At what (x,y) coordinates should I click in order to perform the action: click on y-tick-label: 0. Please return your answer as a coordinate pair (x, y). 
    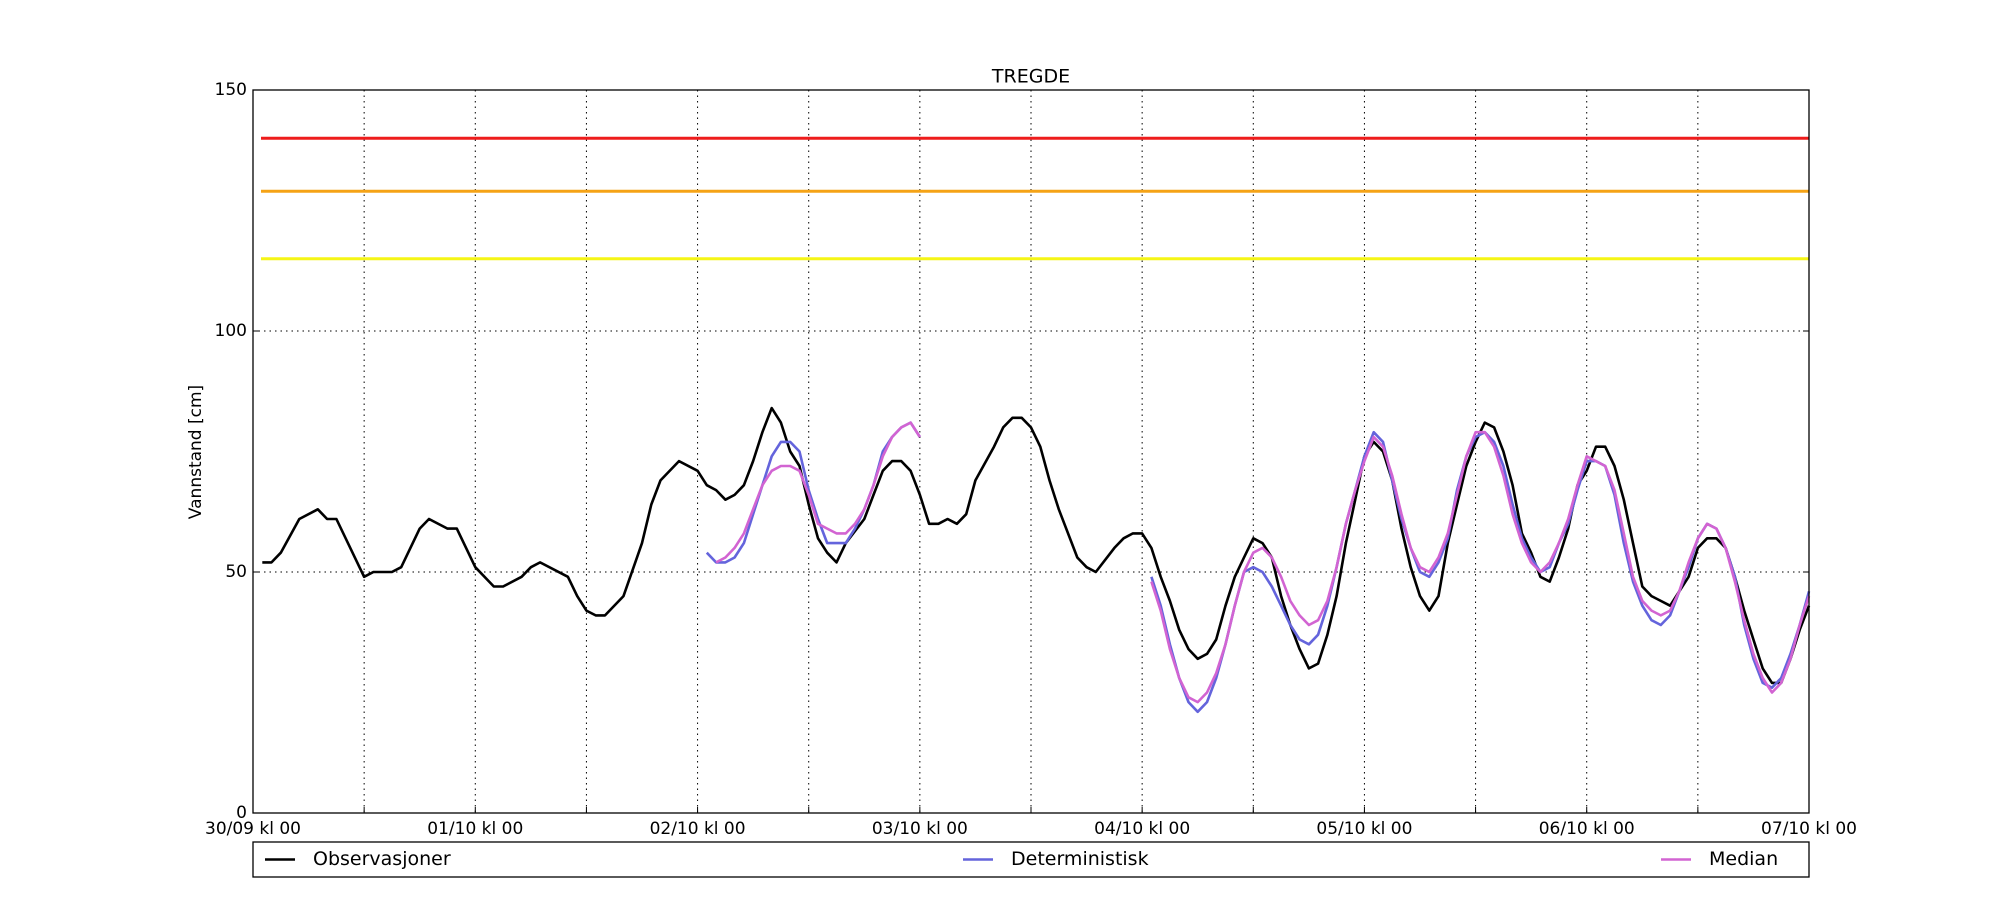
    Looking at the image, I should click on (241, 813).